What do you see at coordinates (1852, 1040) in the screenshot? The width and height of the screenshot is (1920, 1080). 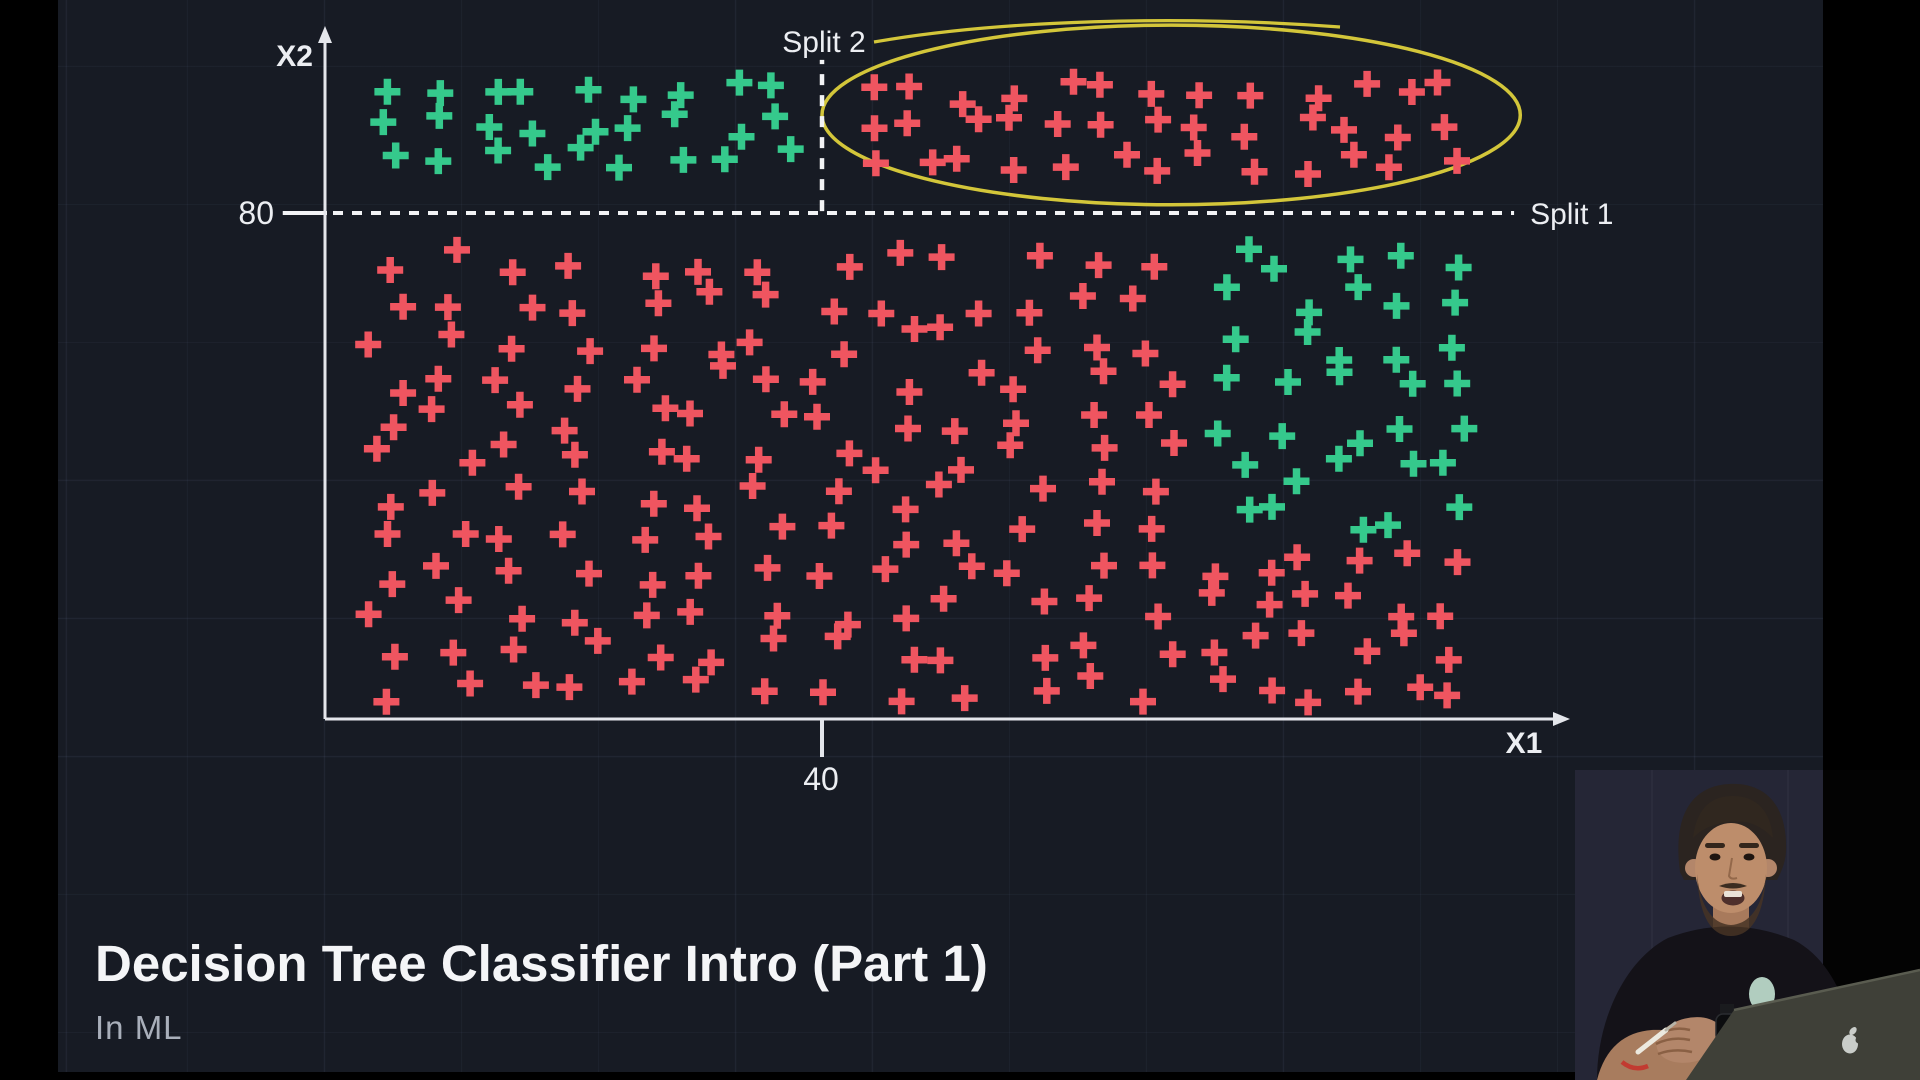 I see `apple-logo` at bounding box center [1852, 1040].